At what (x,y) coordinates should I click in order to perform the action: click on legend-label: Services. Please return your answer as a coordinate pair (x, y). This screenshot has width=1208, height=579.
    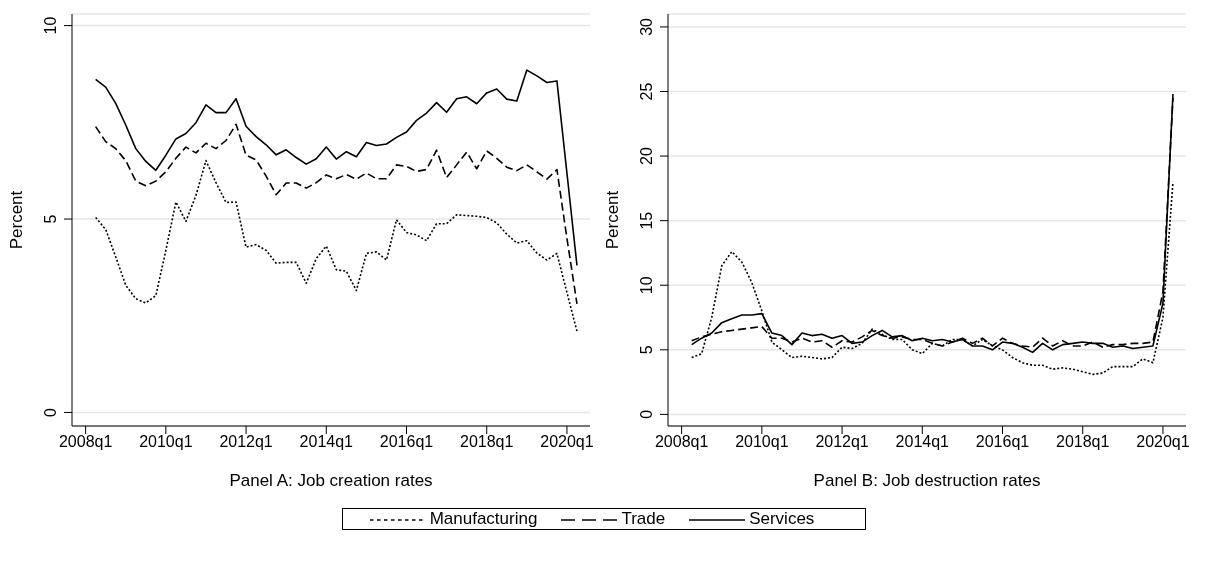
    Looking at the image, I should click on (782, 518).